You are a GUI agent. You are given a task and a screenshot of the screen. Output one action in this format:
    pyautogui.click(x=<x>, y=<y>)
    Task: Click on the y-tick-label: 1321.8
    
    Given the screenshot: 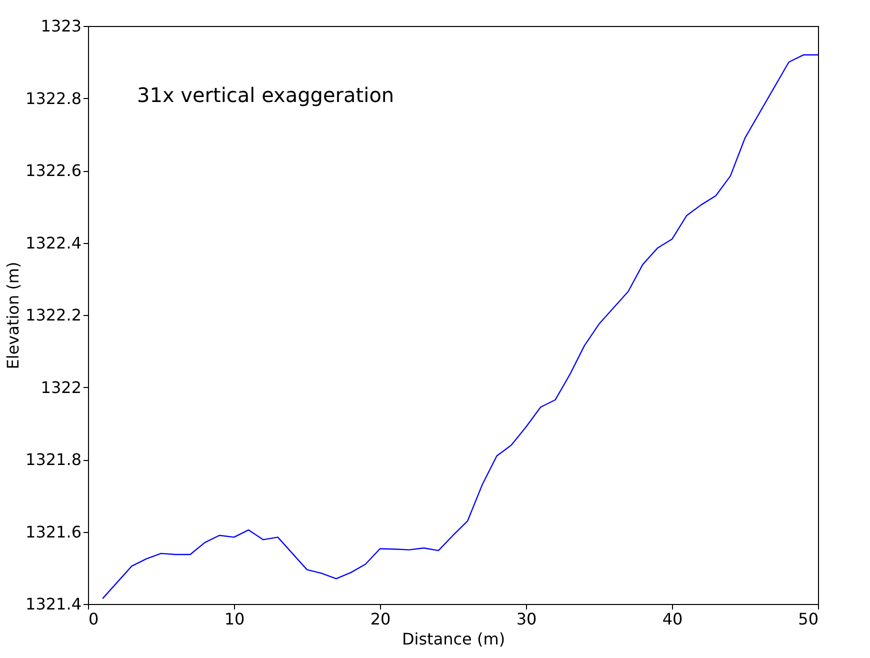 What is the action you would take?
    pyautogui.click(x=54, y=459)
    